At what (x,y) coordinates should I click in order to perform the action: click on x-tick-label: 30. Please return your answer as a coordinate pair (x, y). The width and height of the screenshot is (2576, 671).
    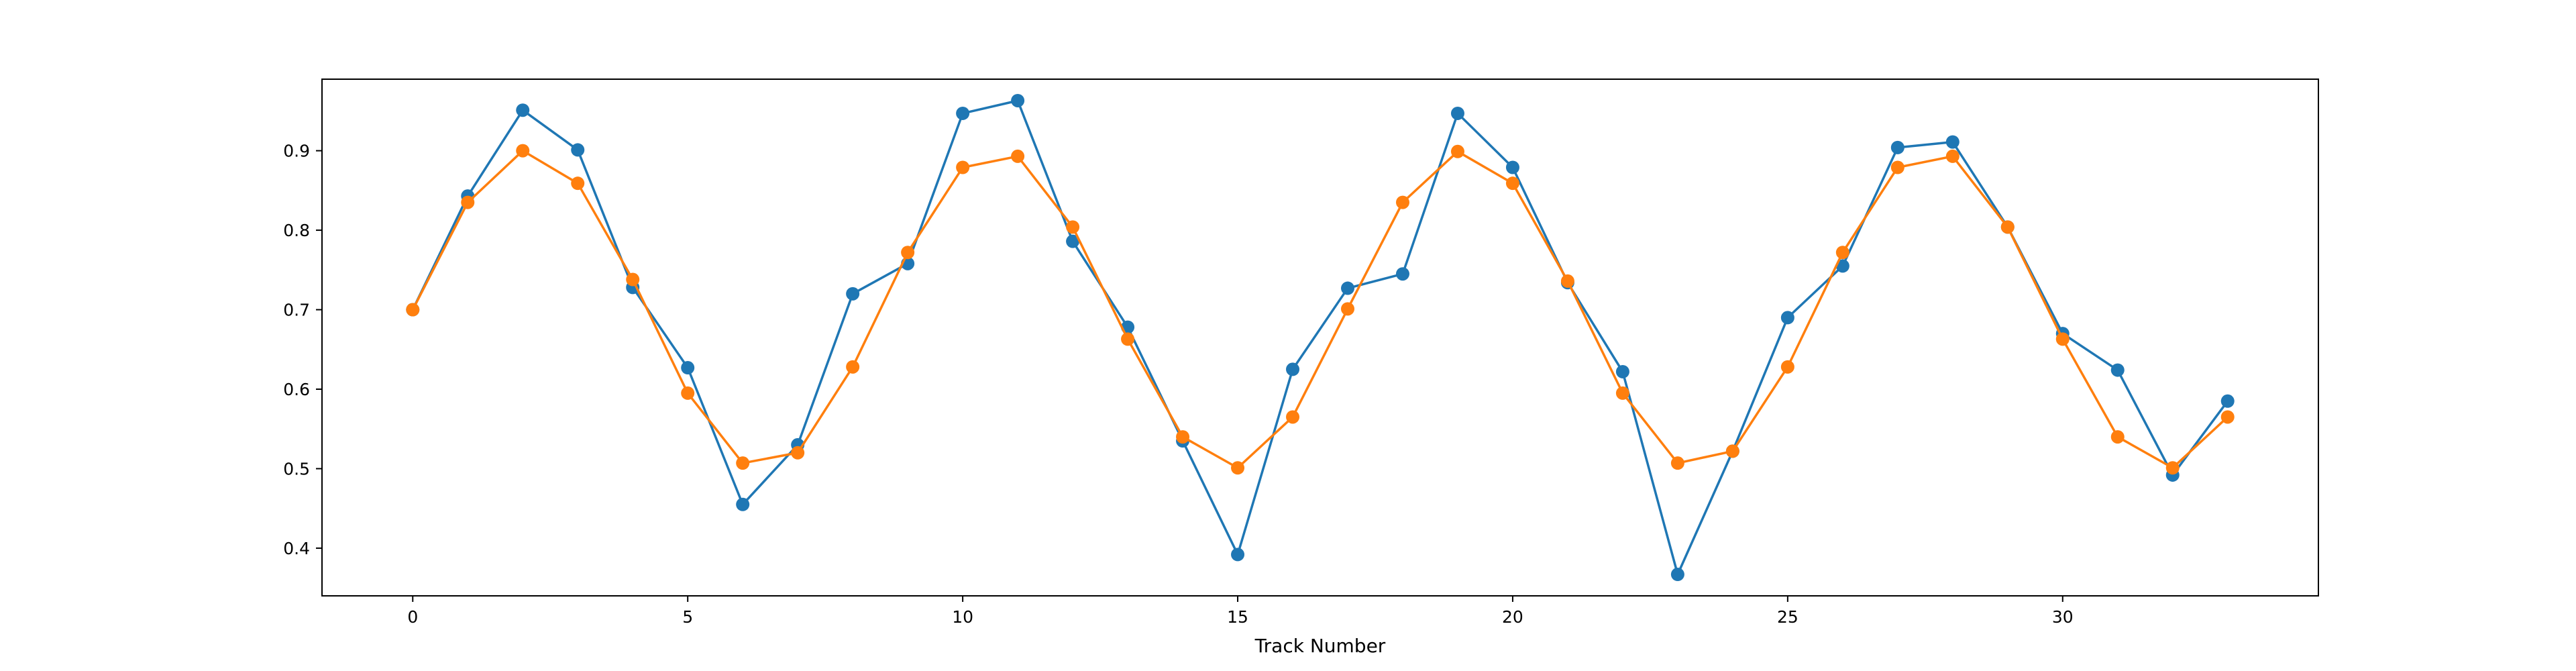
    Looking at the image, I should click on (2063, 617).